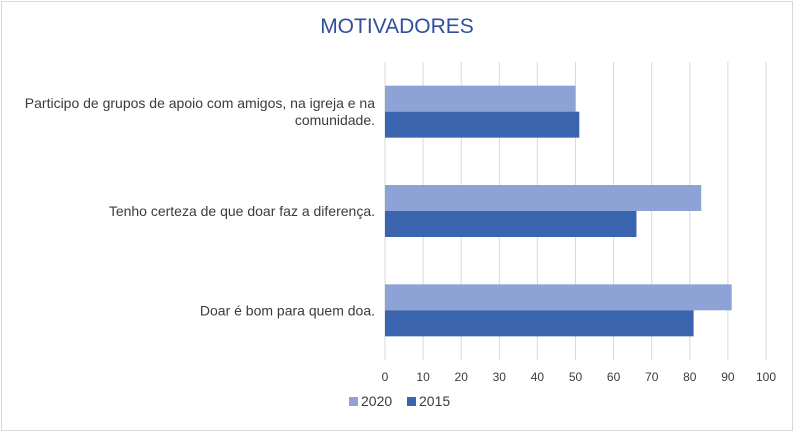  I want to click on legend: 2020 2015, so click(399, 401).